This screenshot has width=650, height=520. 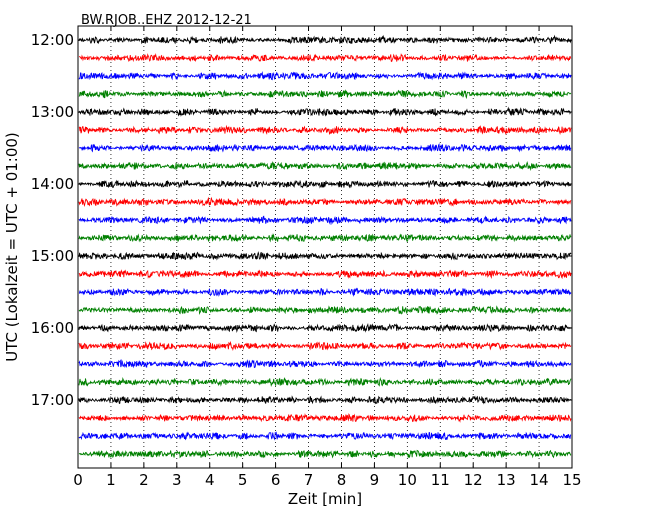 What do you see at coordinates (52, 184) in the screenshot?
I see `y-tick-label: 14:00` at bounding box center [52, 184].